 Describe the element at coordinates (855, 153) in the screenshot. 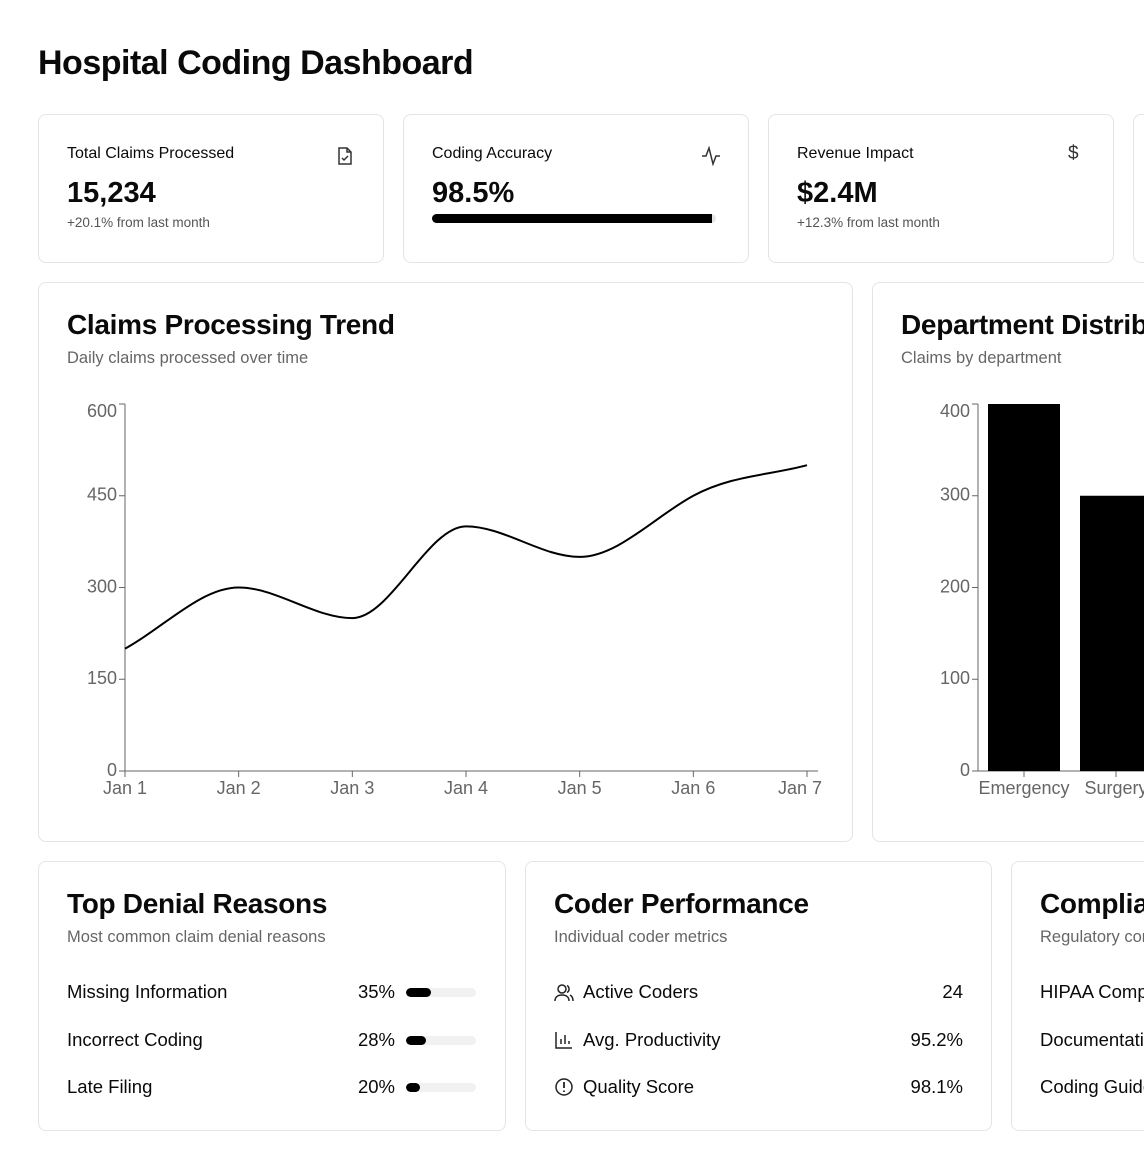

I see `kpi-label: Revenue Impact` at that location.